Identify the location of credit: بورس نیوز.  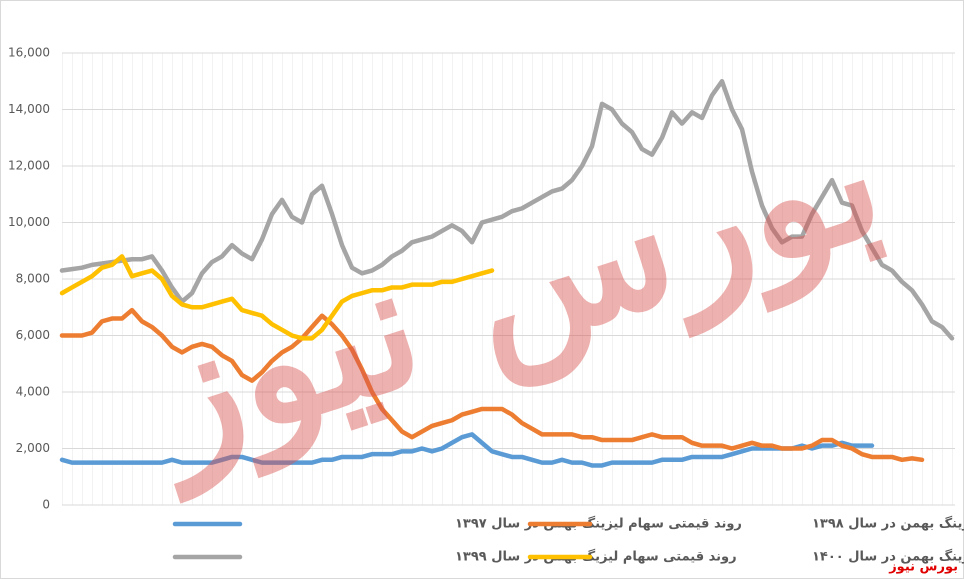
(923, 567).